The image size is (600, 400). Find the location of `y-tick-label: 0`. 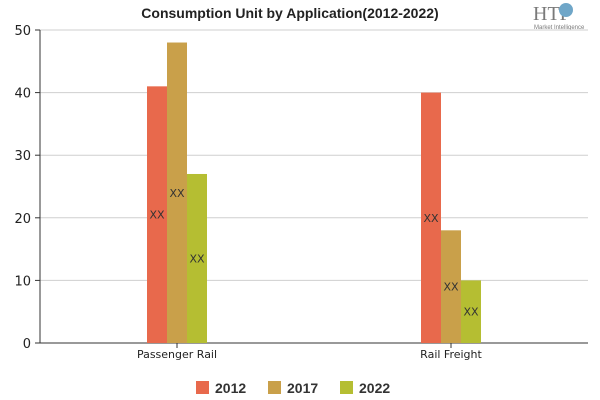

y-tick-label: 0 is located at coordinates (27, 344).